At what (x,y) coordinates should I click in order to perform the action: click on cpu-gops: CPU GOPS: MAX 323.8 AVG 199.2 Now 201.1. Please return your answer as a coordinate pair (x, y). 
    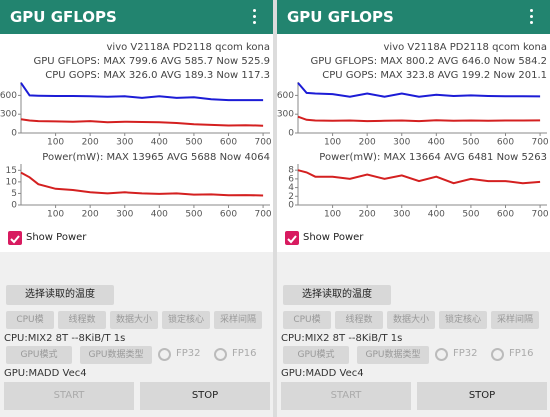
    Looking at the image, I should click on (434, 75).